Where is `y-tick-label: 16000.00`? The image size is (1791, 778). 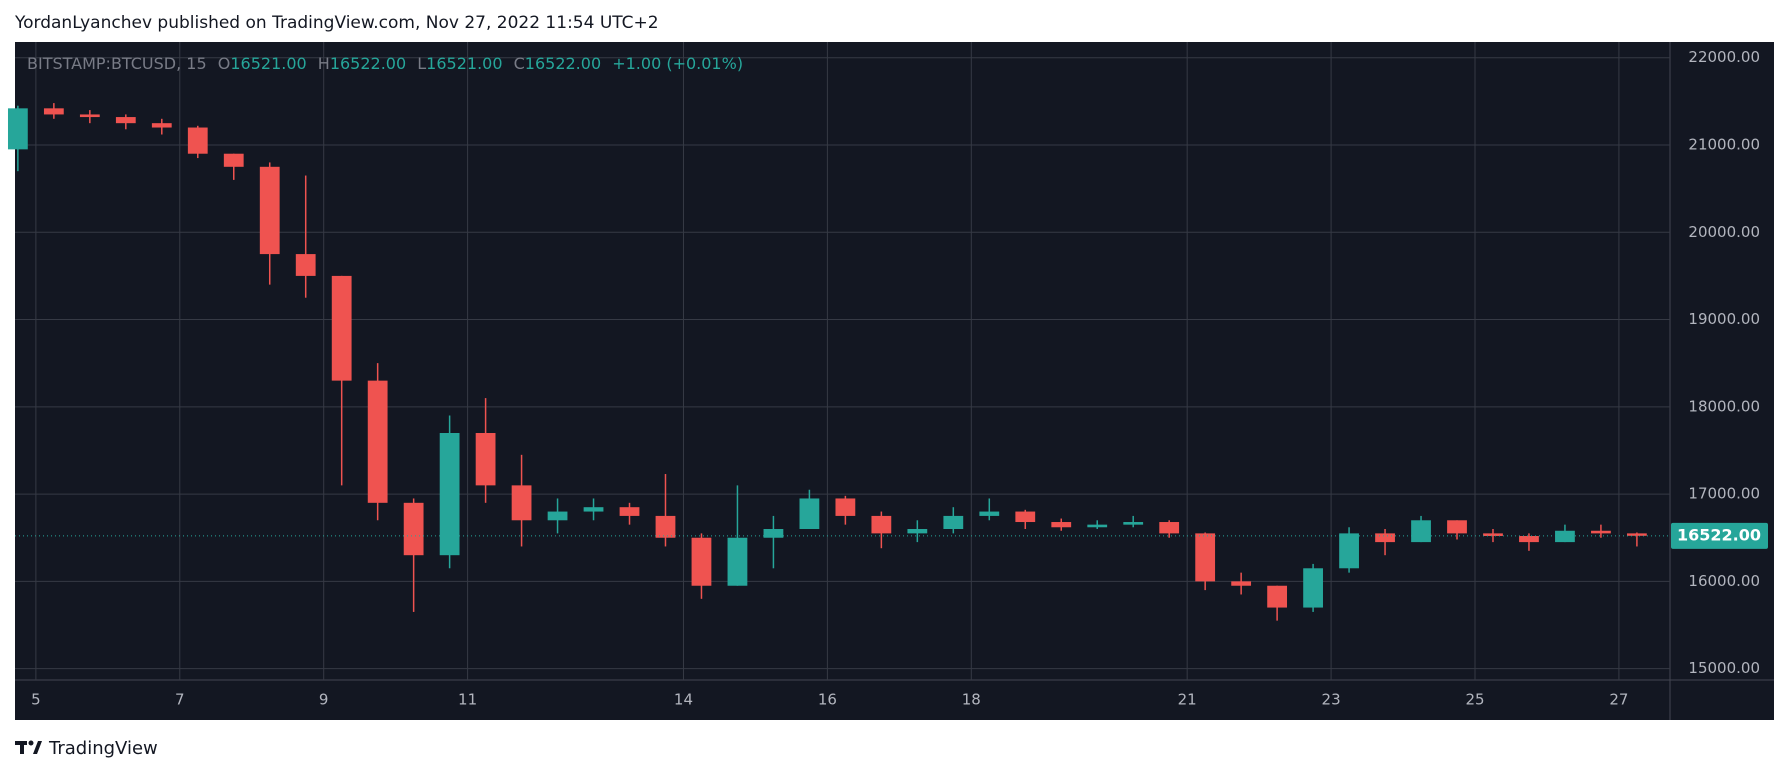
y-tick-label: 16000.00 is located at coordinates (1724, 581).